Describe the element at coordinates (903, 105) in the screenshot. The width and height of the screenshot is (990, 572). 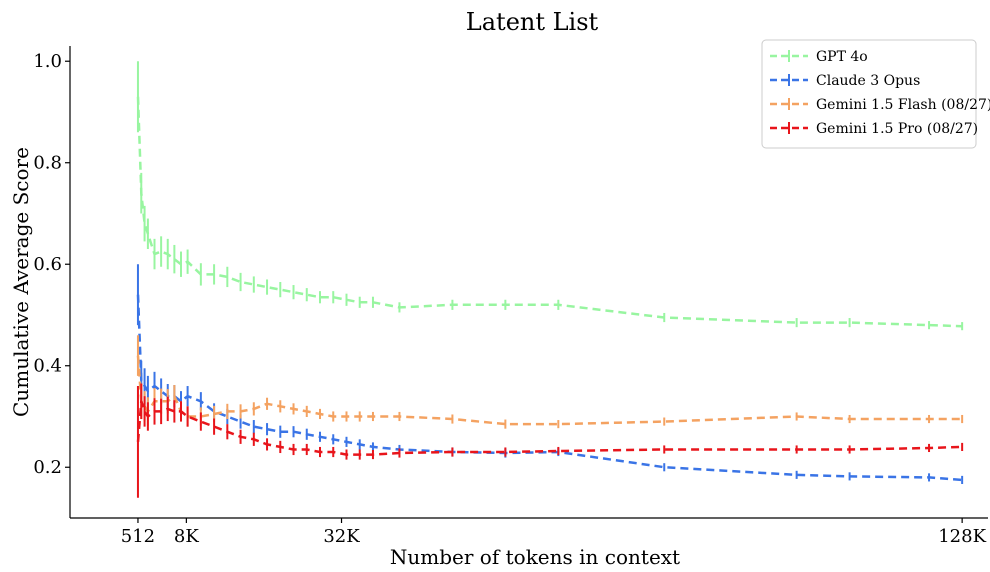
I see `legend-label: Gemini 1.5 Flash (08/27)` at that location.